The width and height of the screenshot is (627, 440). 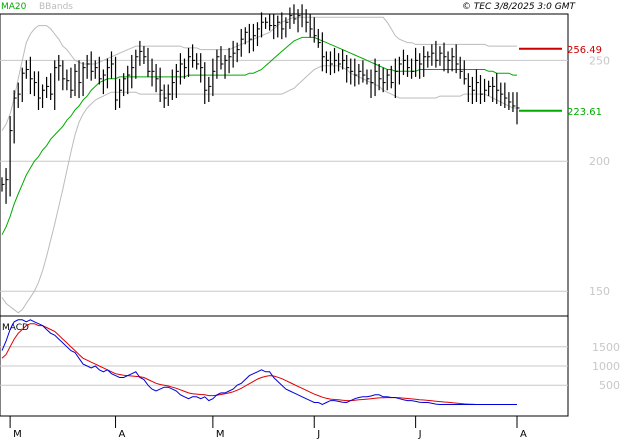 What do you see at coordinates (15, 328) in the screenshot?
I see `macd-title: MACD` at bounding box center [15, 328].